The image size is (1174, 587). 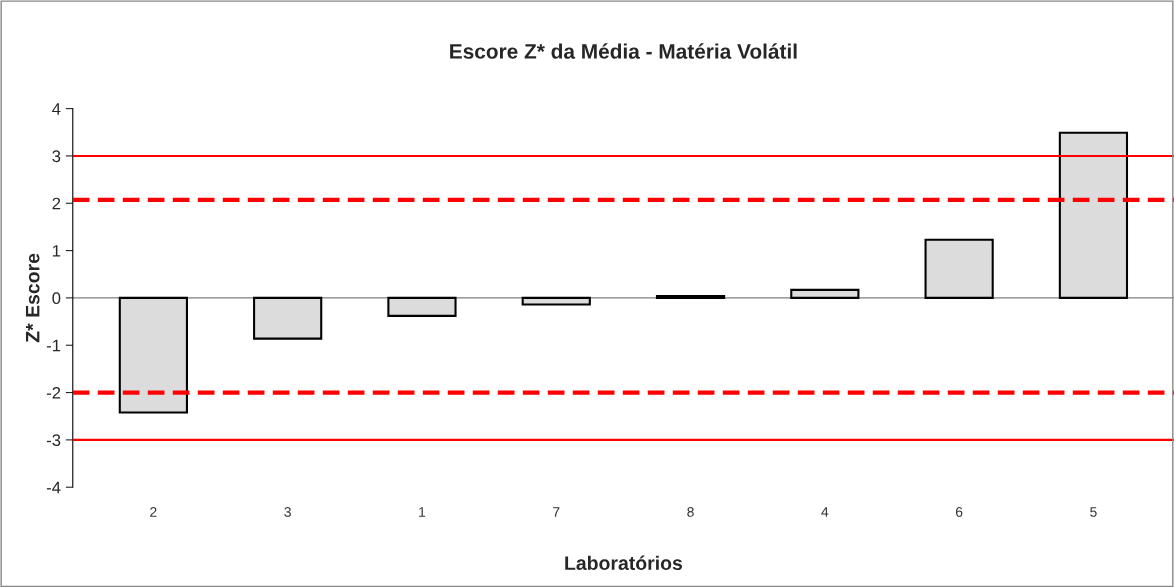 I want to click on chart-title: Escore Z* da Média - Matéria Volátil, so click(x=623, y=51).